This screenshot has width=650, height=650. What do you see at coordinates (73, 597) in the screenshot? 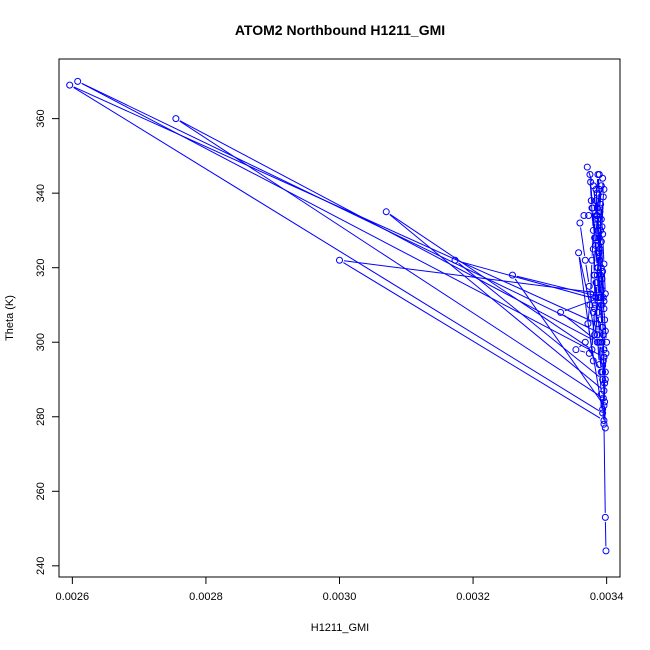
I see `x-tick-label: 0.0026` at bounding box center [73, 597].